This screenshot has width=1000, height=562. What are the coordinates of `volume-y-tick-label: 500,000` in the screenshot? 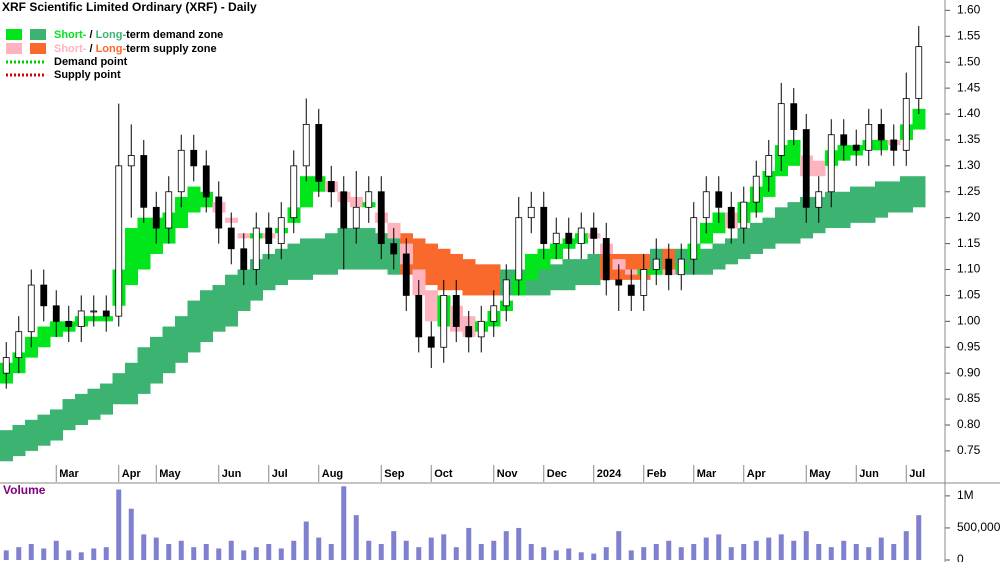 It's located at (978, 527).